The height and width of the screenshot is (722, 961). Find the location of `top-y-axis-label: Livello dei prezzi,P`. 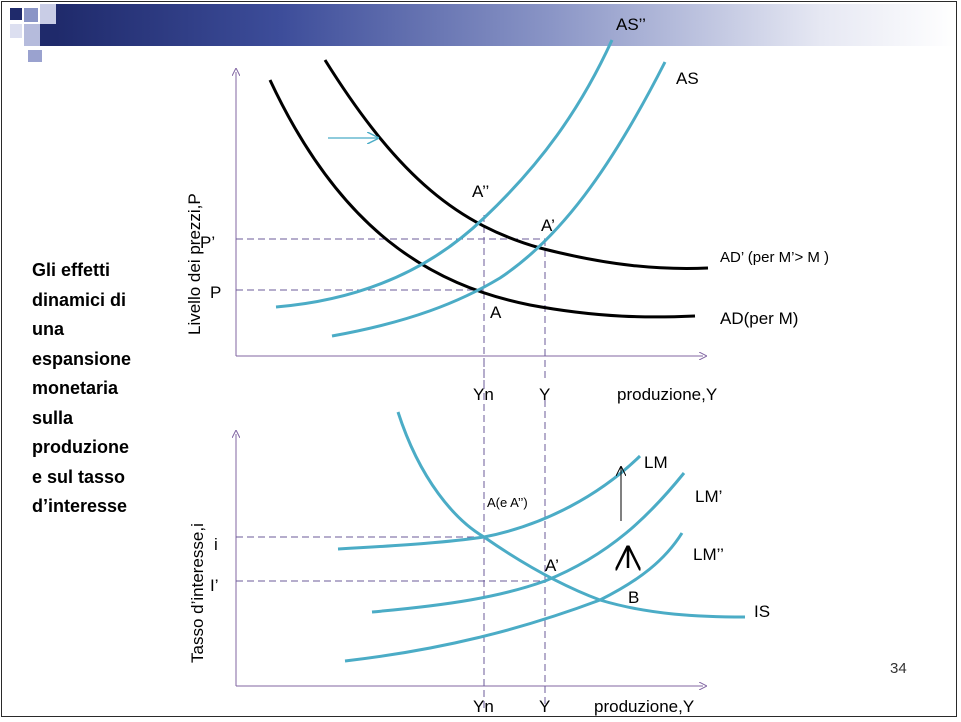

top-y-axis-label: Livello dei prezzi,P is located at coordinates (194, 264).